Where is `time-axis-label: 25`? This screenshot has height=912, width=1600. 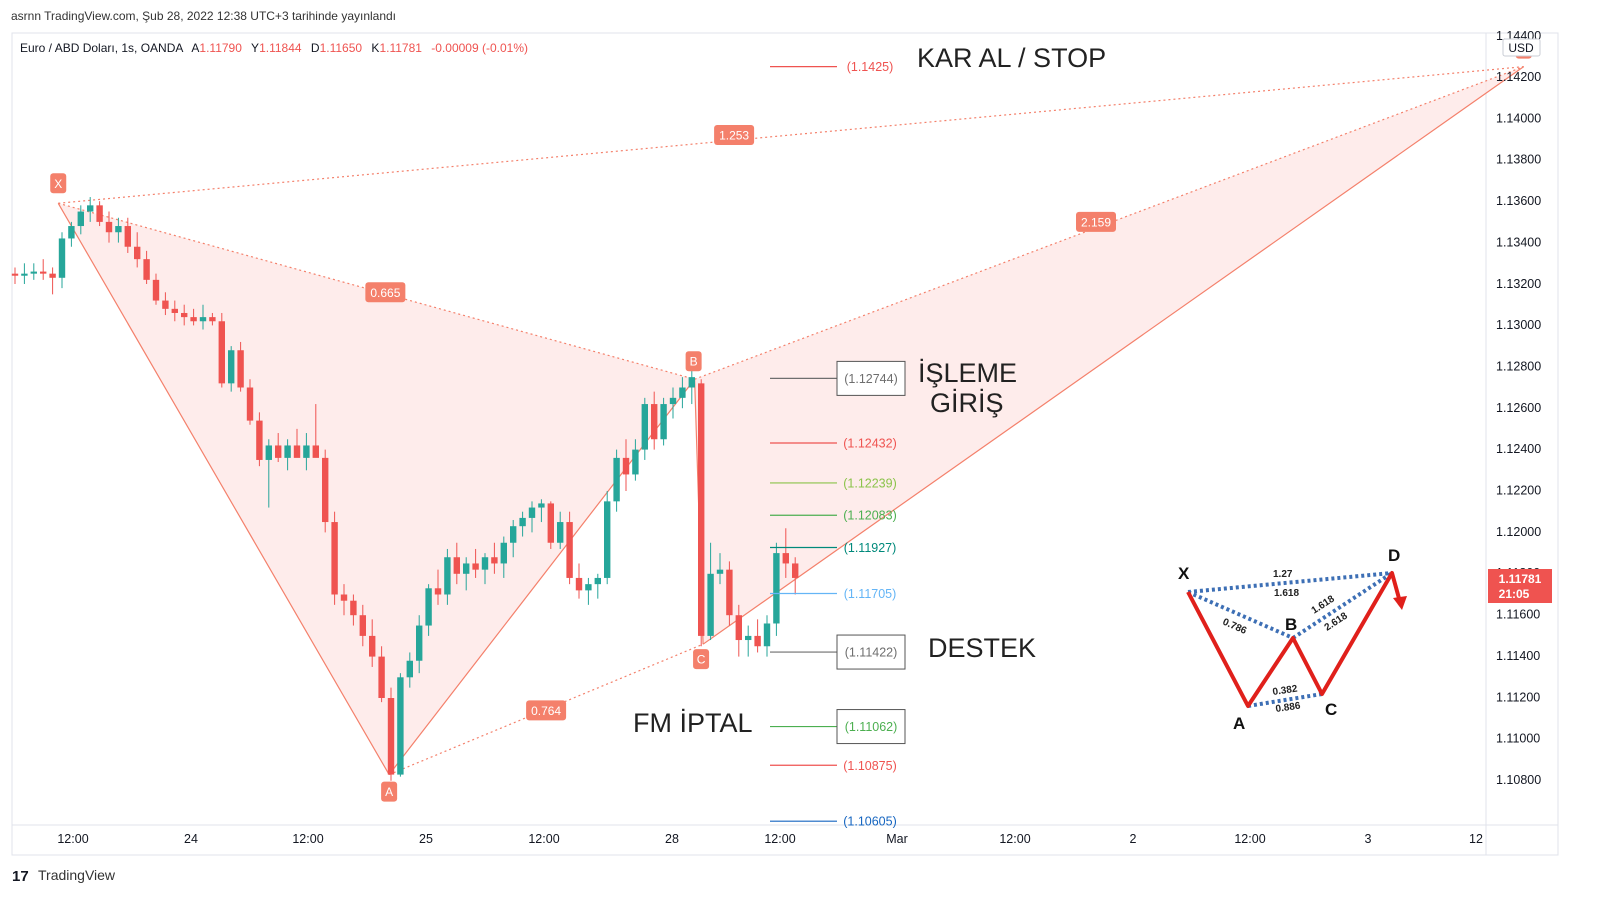 time-axis-label: 25 is located at coordinates (426, 839).